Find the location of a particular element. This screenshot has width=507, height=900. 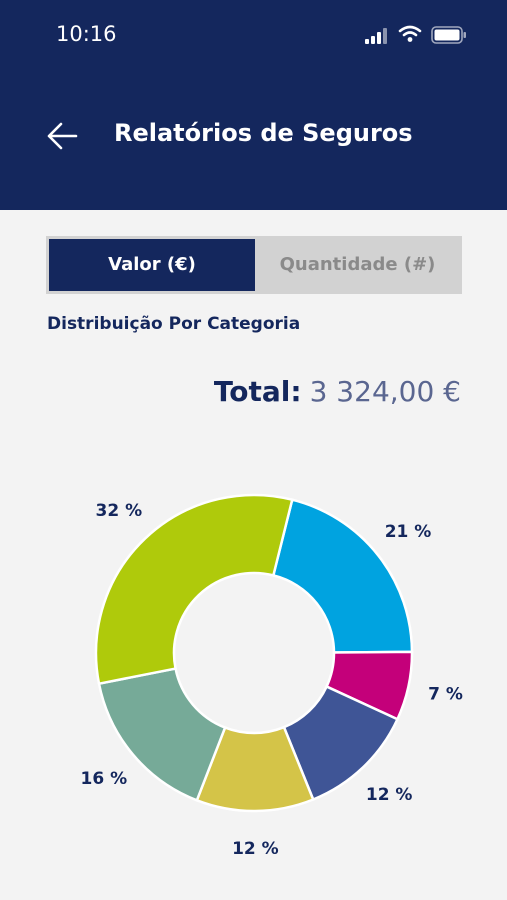

value-quantity-toggle: Valor (€) Quantidade (#) is located at coordinates (254, 265).